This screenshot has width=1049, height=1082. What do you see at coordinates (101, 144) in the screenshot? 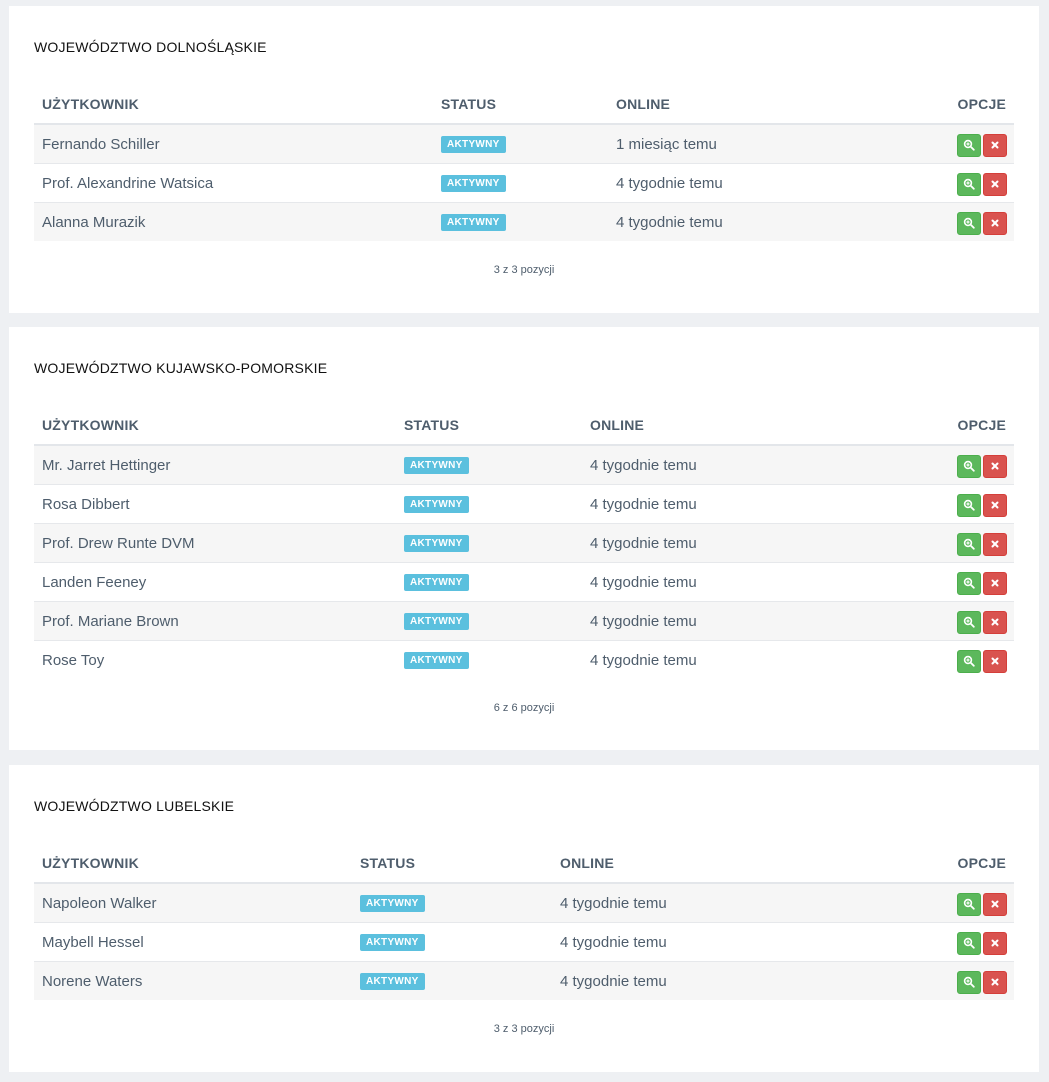
I see `user-name: Fernando Schiller` at bounding box center [101, 144].